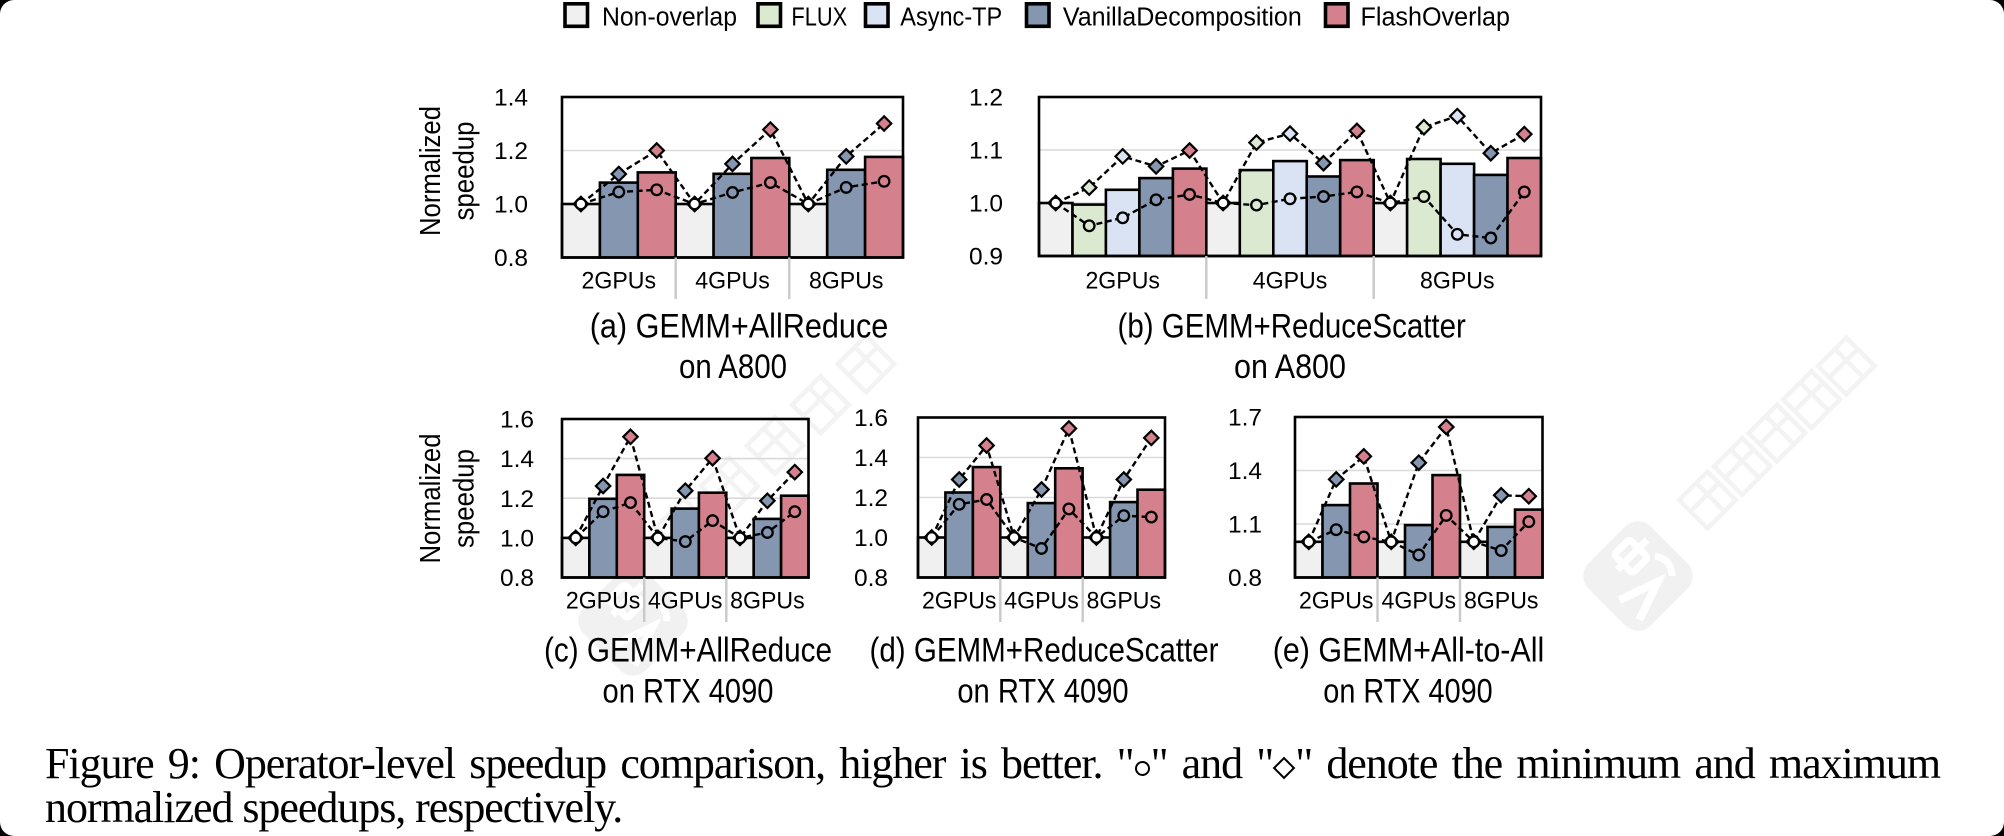 The height and width of the screenshot is (836, 2004). Describe the element at coordinates (688, 651) in the screenshot. I see `svg-text: (c) GEMM+AllReduce` at that location.